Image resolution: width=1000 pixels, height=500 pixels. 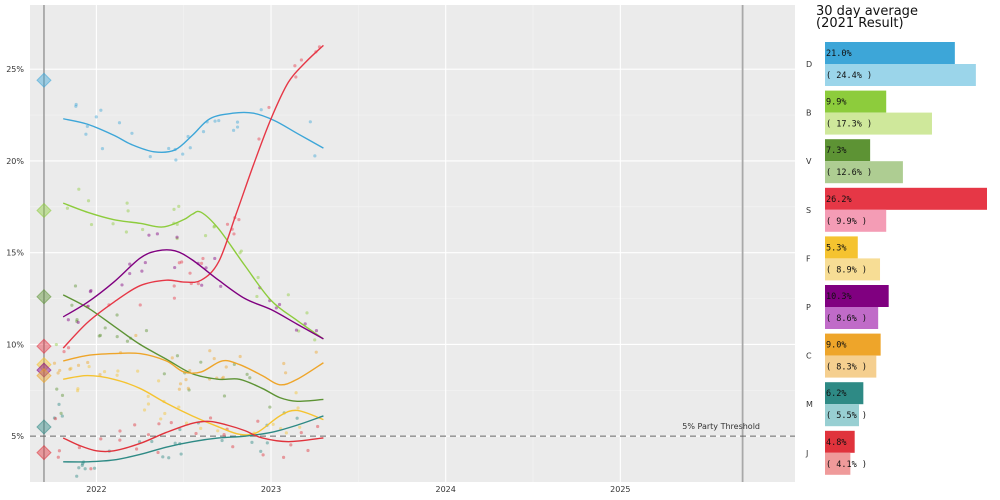 What do you see at coordinates (15, 69) in the screenshot?
I see `y-tick-label: 25%` at bounding box center [15, 69].